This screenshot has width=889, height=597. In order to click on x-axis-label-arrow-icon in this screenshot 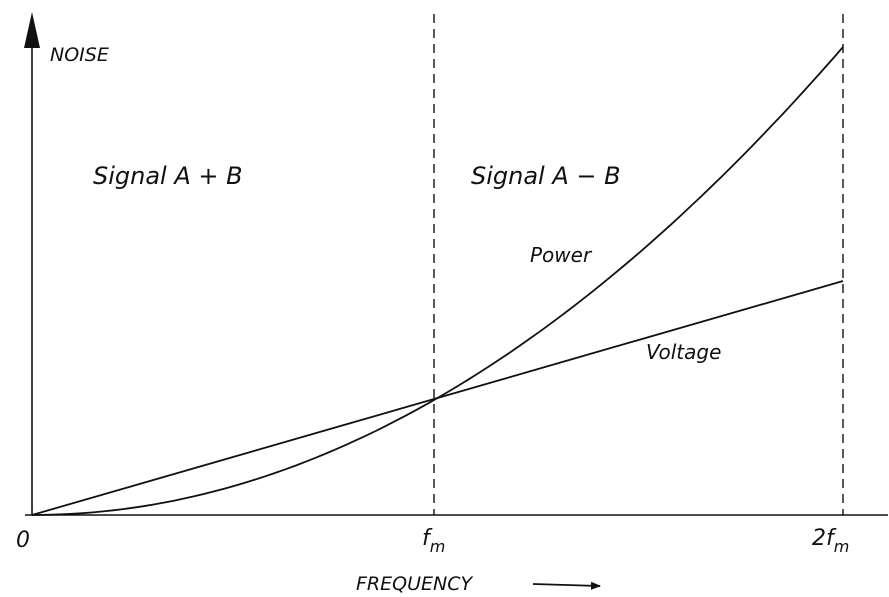, I will do `click(566, 585)`.